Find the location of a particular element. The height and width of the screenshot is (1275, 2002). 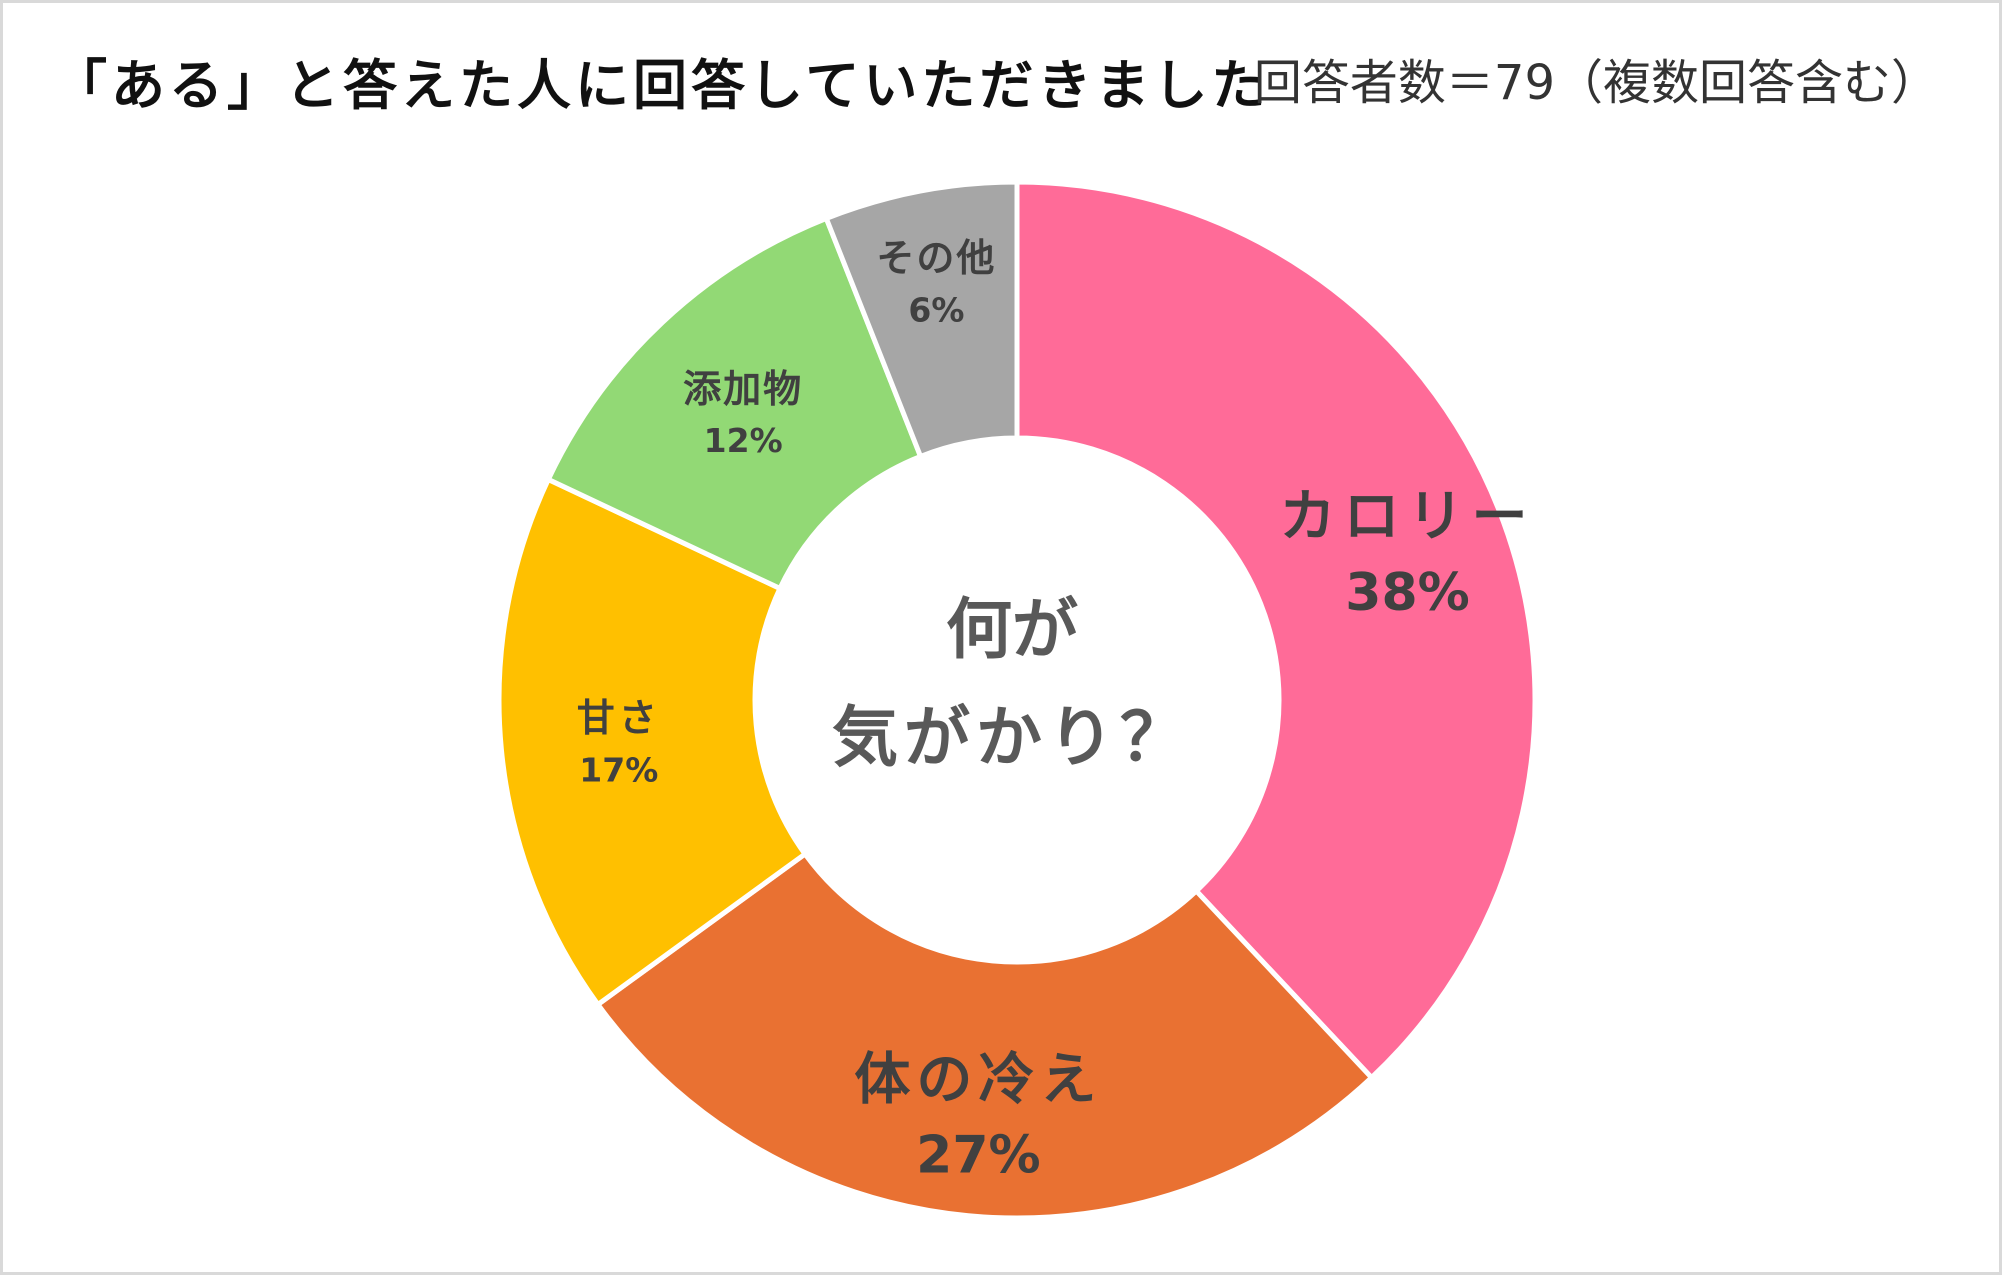

slice-label-calorie: カロリー is located at coordinates (1408, 517).